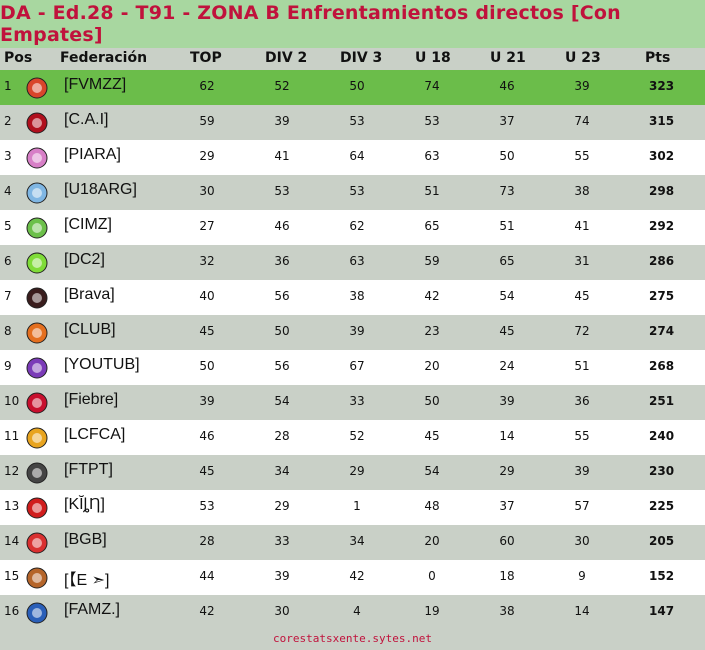  What do you see at coordinates (433, 58) in the screenshot?
I see `header-u18: U 18` at bounding box center [433, 58].